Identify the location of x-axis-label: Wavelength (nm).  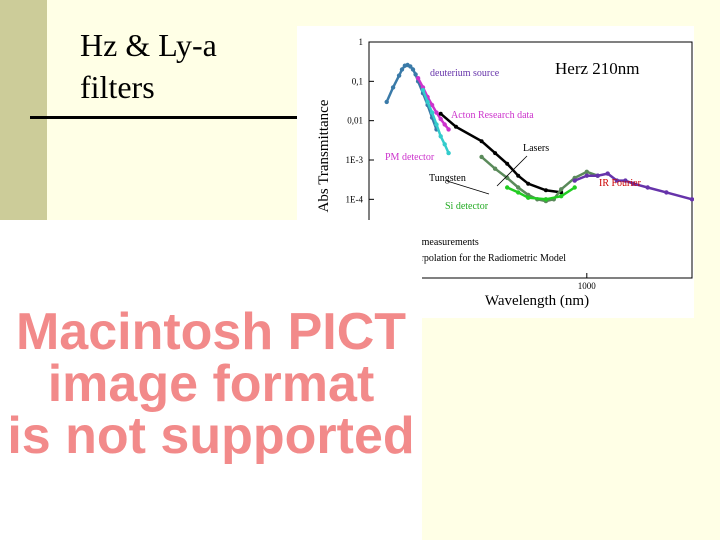
(537, 301).